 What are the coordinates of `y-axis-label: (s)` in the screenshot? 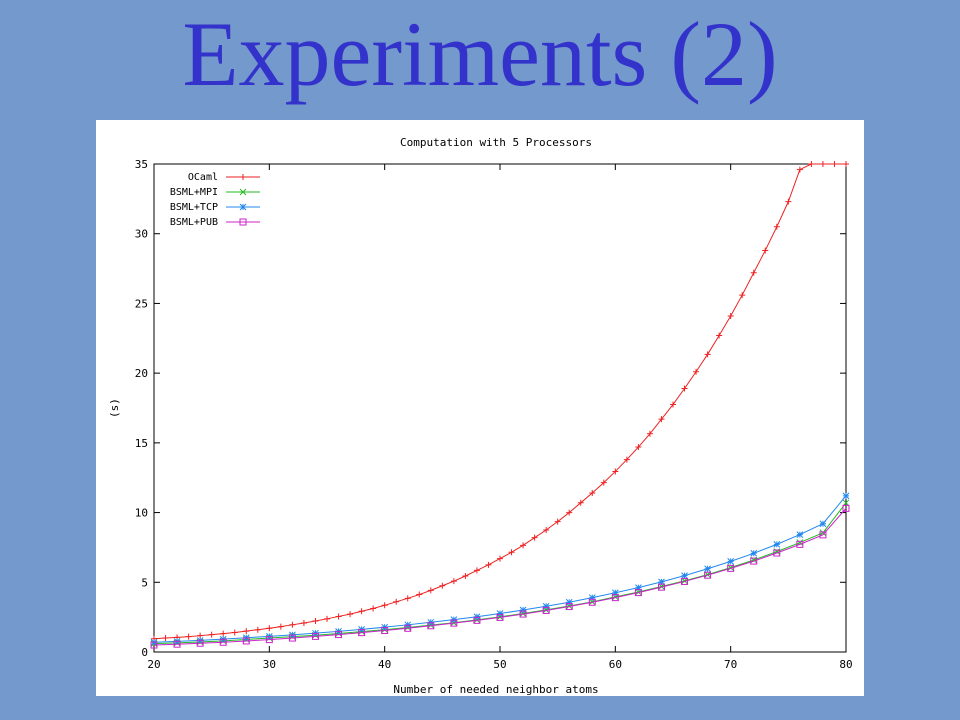 It's located at (114, 408).